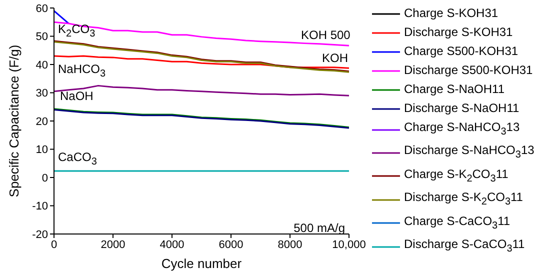 The height and width of the screenshot is (272, 550). I want to click on x-tick-label: 6000, so click(231, 244).